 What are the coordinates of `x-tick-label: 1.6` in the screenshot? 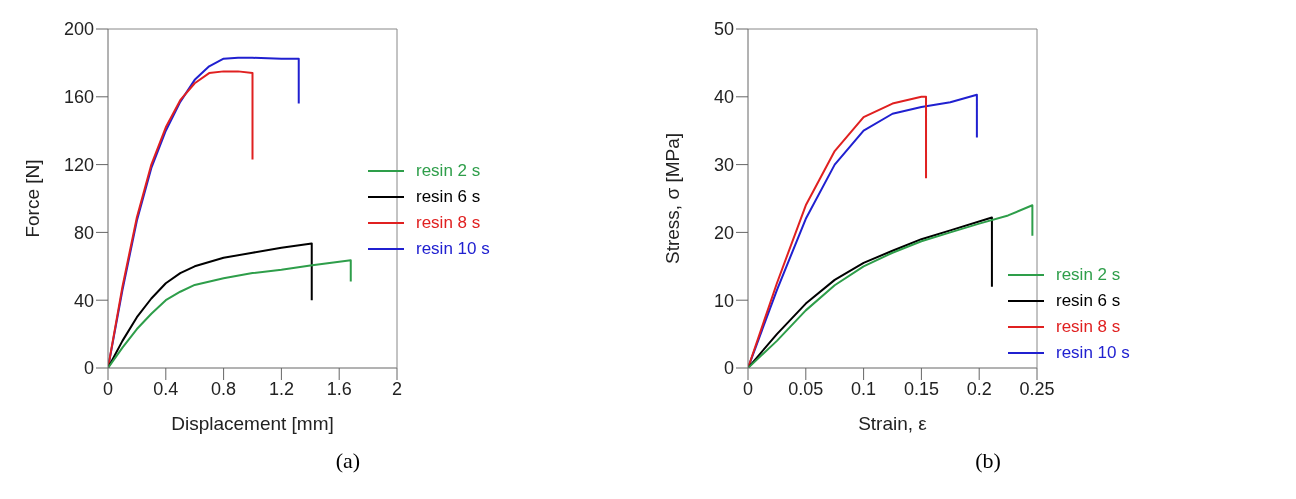 It's located at (339, 388).